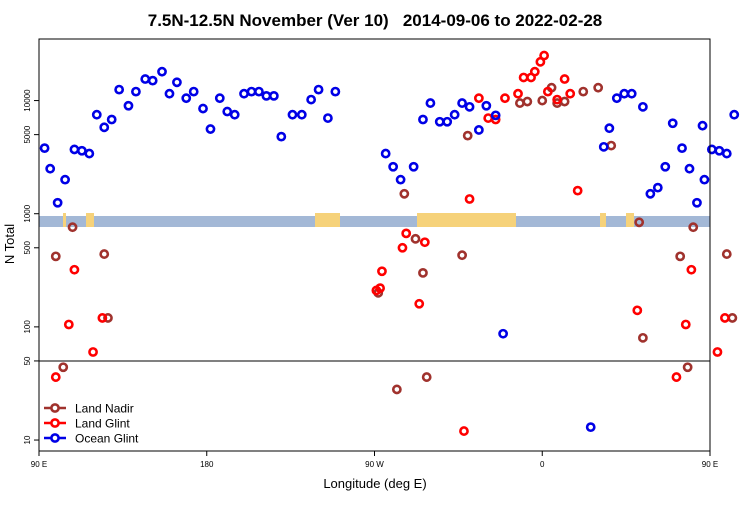 Image resolution: width=750 pixels, height=505 pixels. What do you see at coordinates (374, 483) in the screenshot?
I see `x-axis-label: Longitude (deg E)` at bounding box center [374, 483].